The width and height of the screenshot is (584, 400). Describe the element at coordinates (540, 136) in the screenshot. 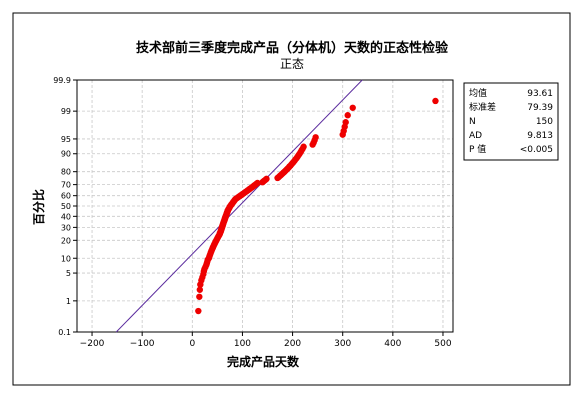

I see `stats-value: 9.813` at that location.